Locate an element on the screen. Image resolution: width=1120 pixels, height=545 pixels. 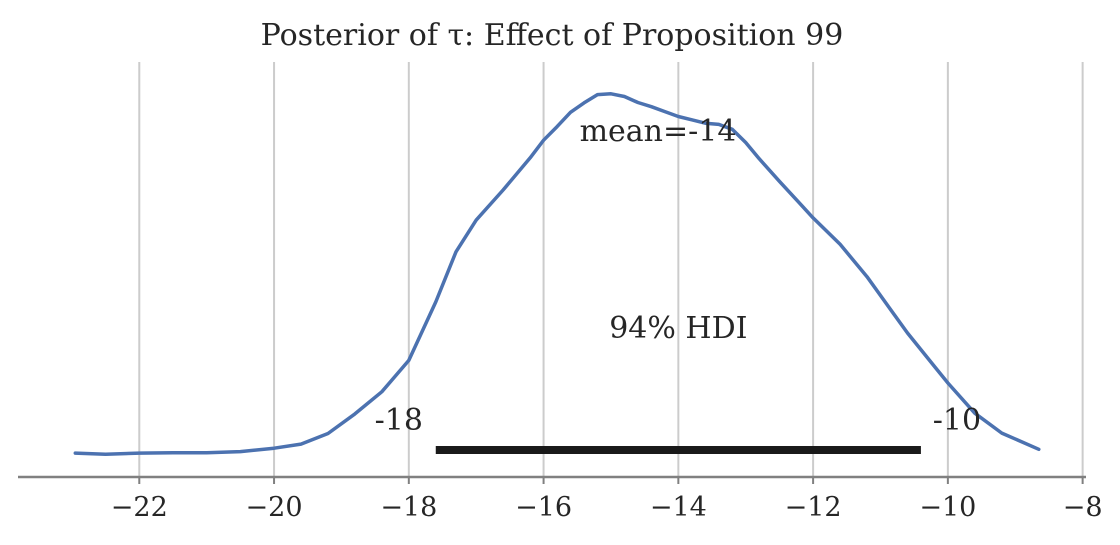
x-tick-label: −22 is located at coordinates (139, 507).